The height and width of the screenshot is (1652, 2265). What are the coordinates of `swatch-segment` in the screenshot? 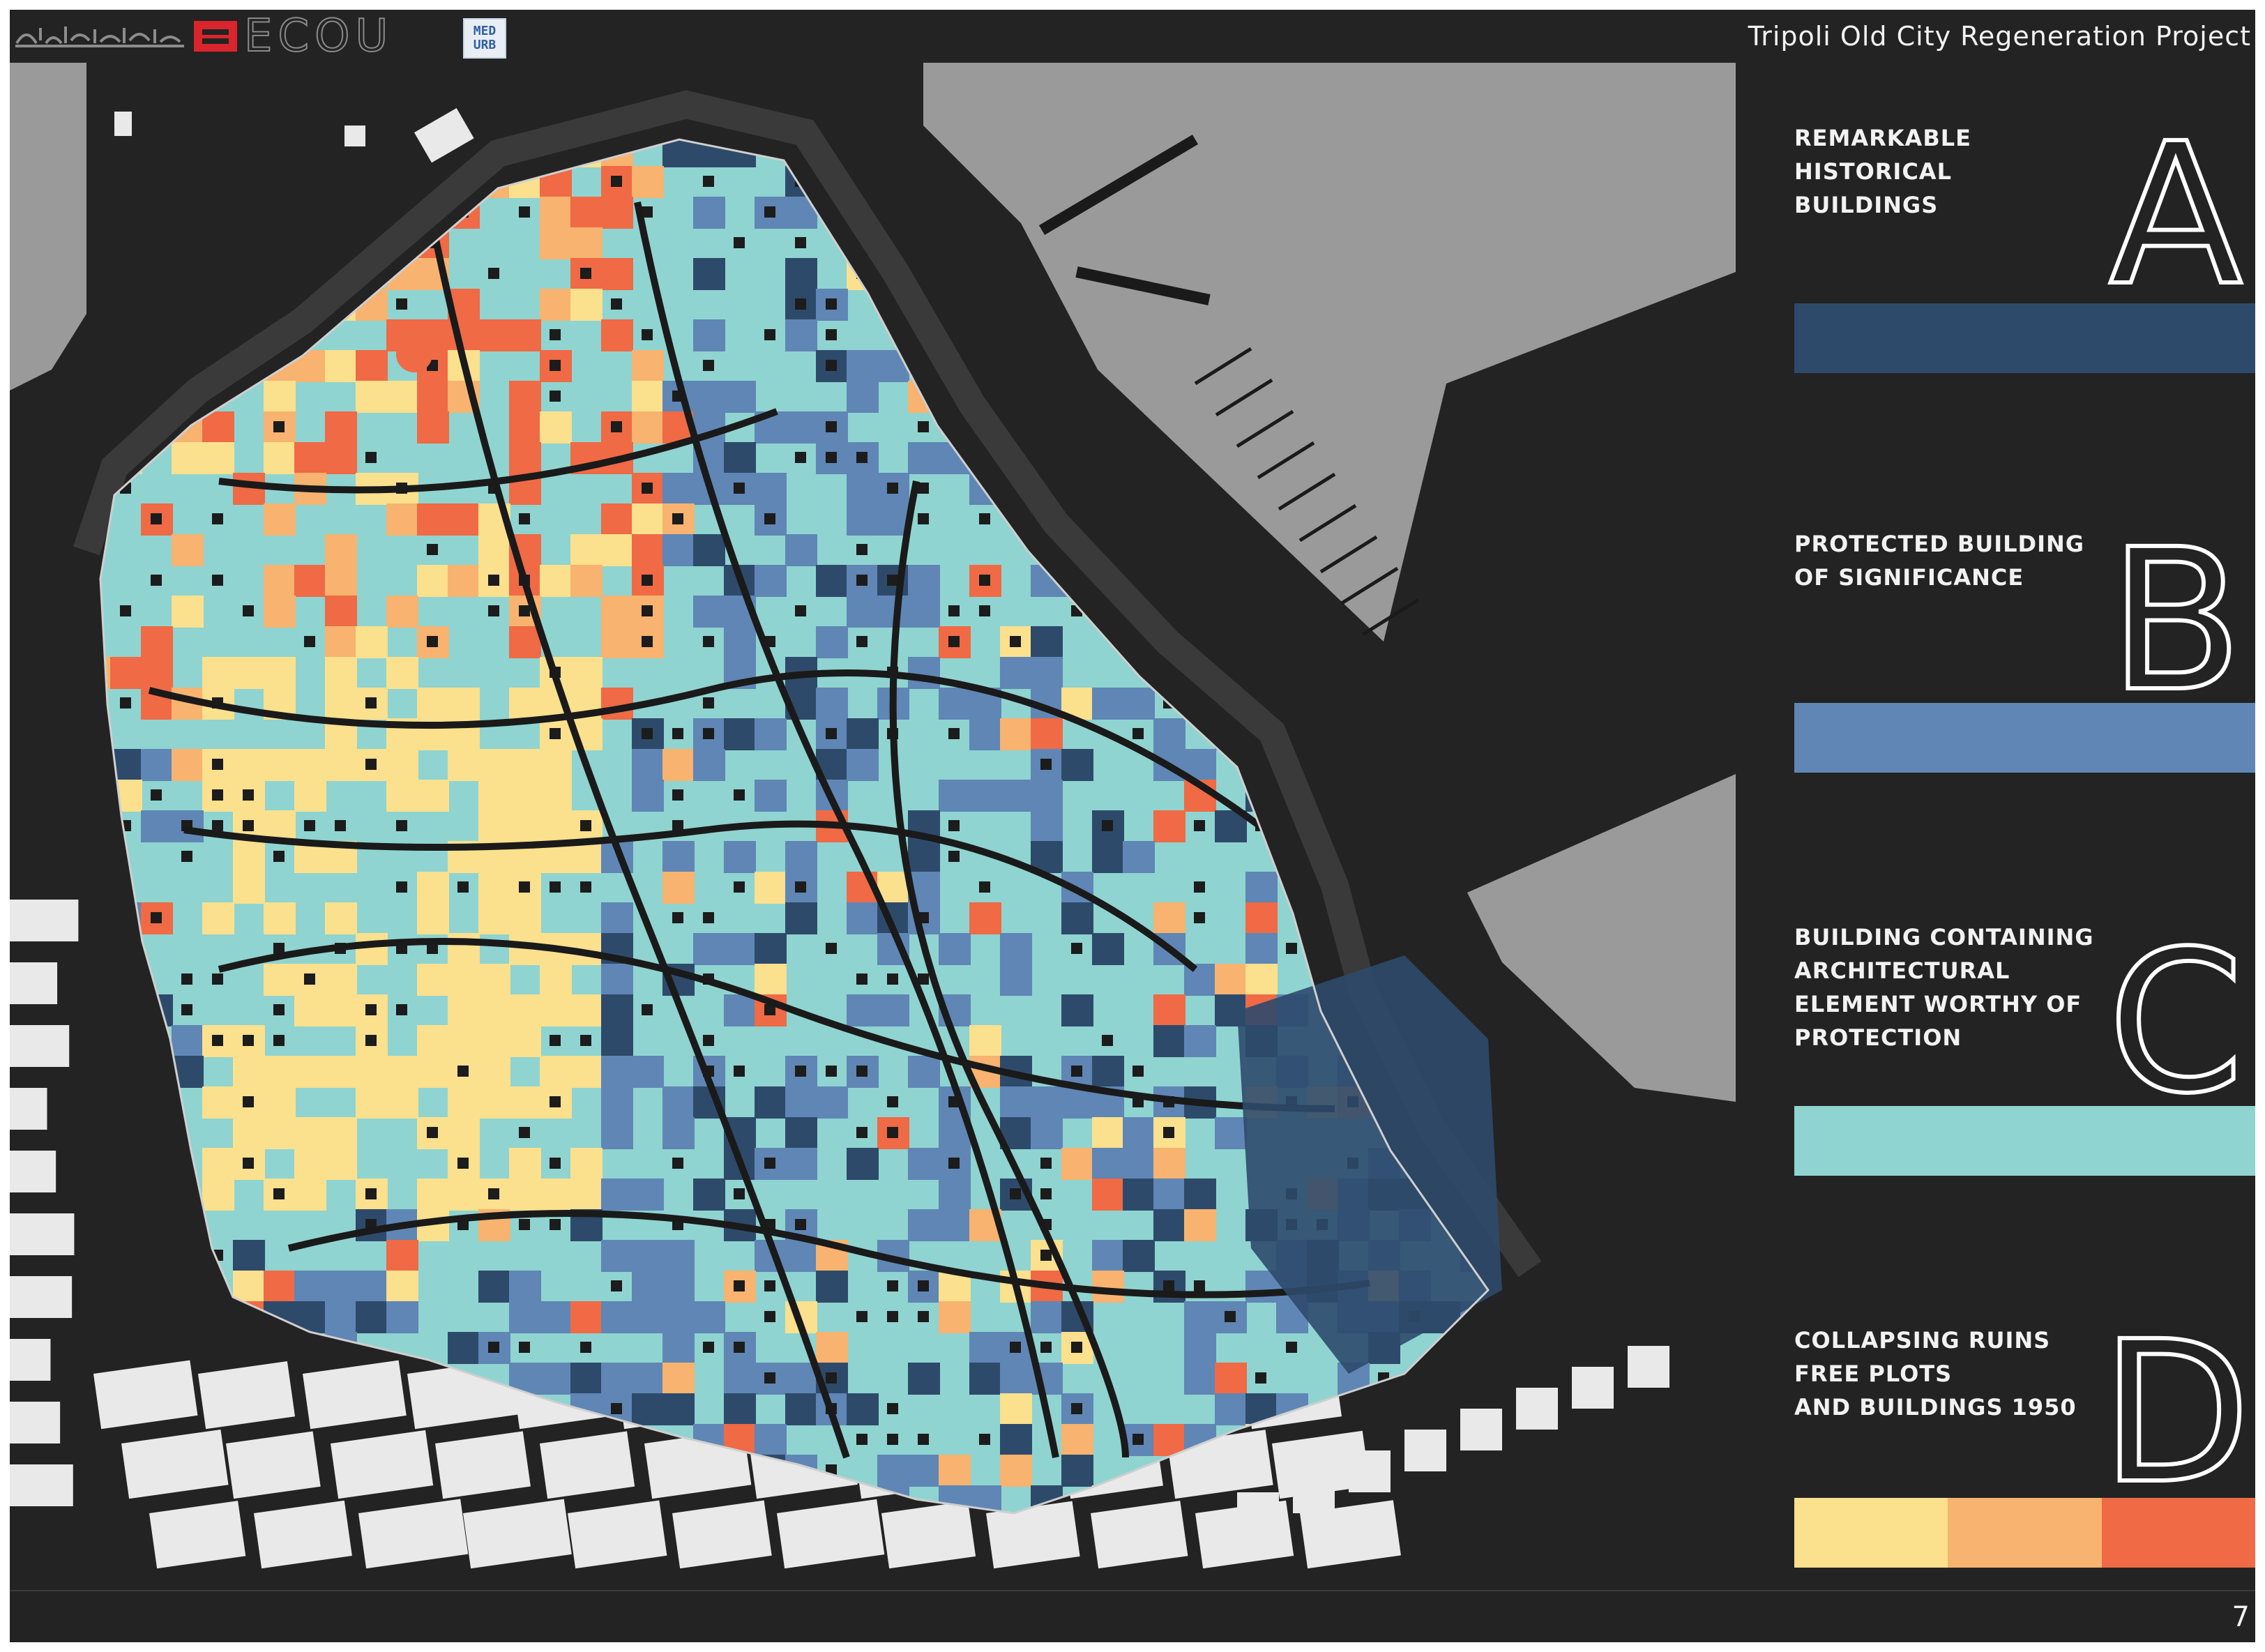 It's located at (2024, 1141).